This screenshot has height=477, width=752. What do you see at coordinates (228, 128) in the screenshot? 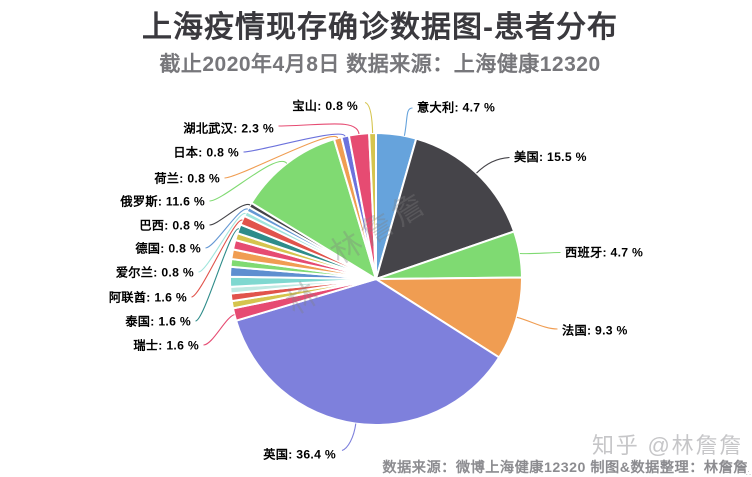
I see `svg-text: 湖北武汉: 2.3 %` at bounding box center [228, 128].